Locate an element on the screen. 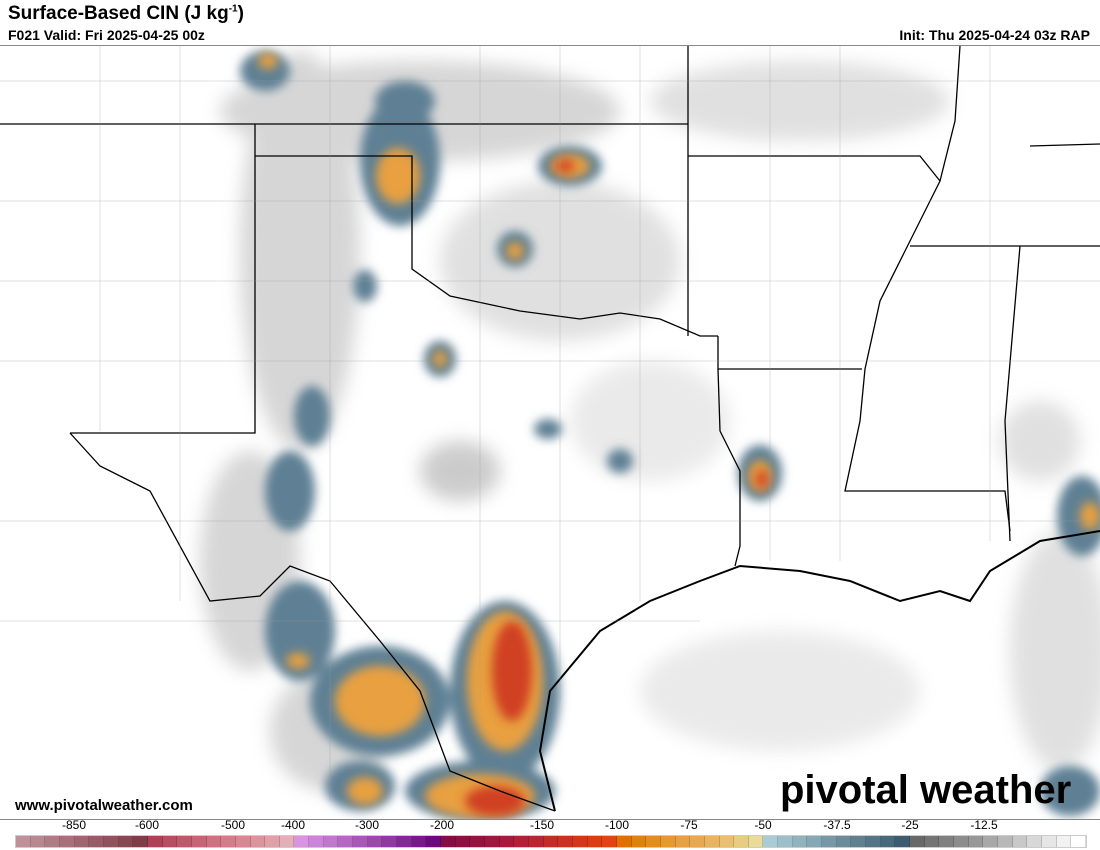  colorbar-tick: -500 is located at coordinates (233, 825).